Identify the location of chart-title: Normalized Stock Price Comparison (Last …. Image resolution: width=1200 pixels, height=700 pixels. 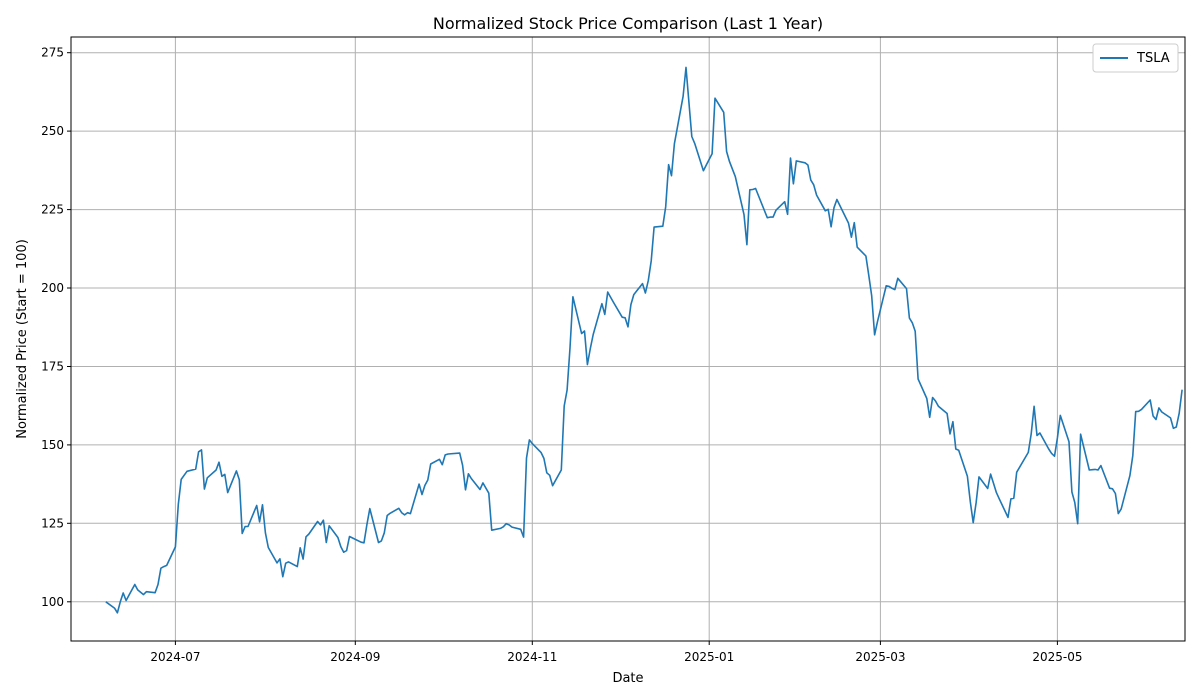
(628, 23).